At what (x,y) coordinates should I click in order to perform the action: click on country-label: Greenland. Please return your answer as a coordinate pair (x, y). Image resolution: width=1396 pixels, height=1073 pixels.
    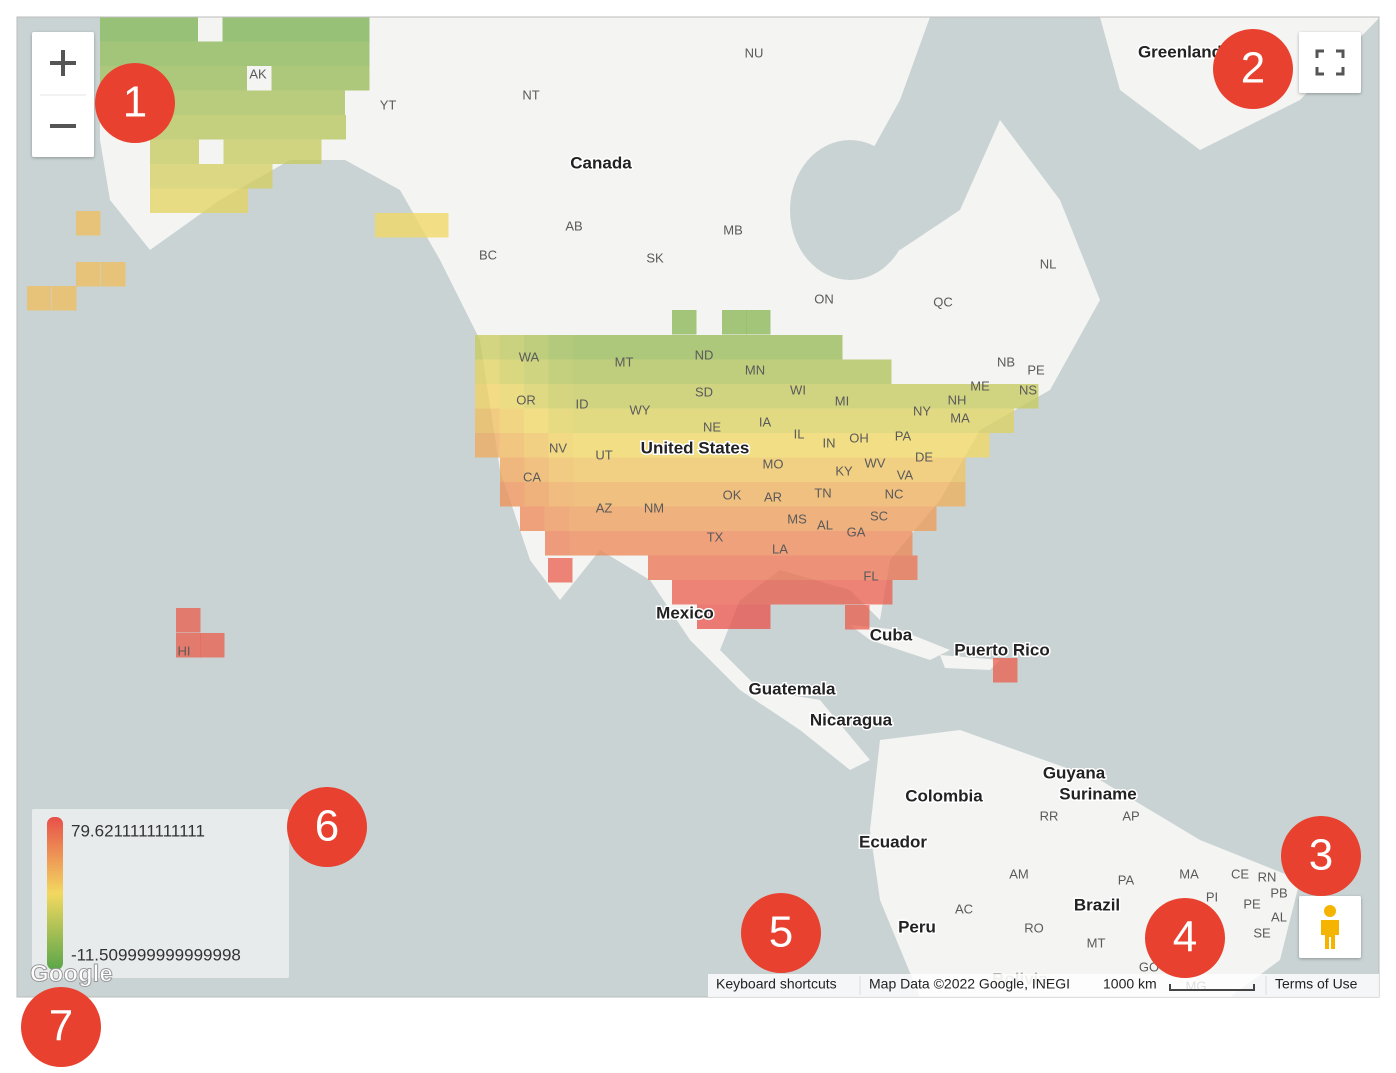
    Looking at the image, I should click on (1180, 51).